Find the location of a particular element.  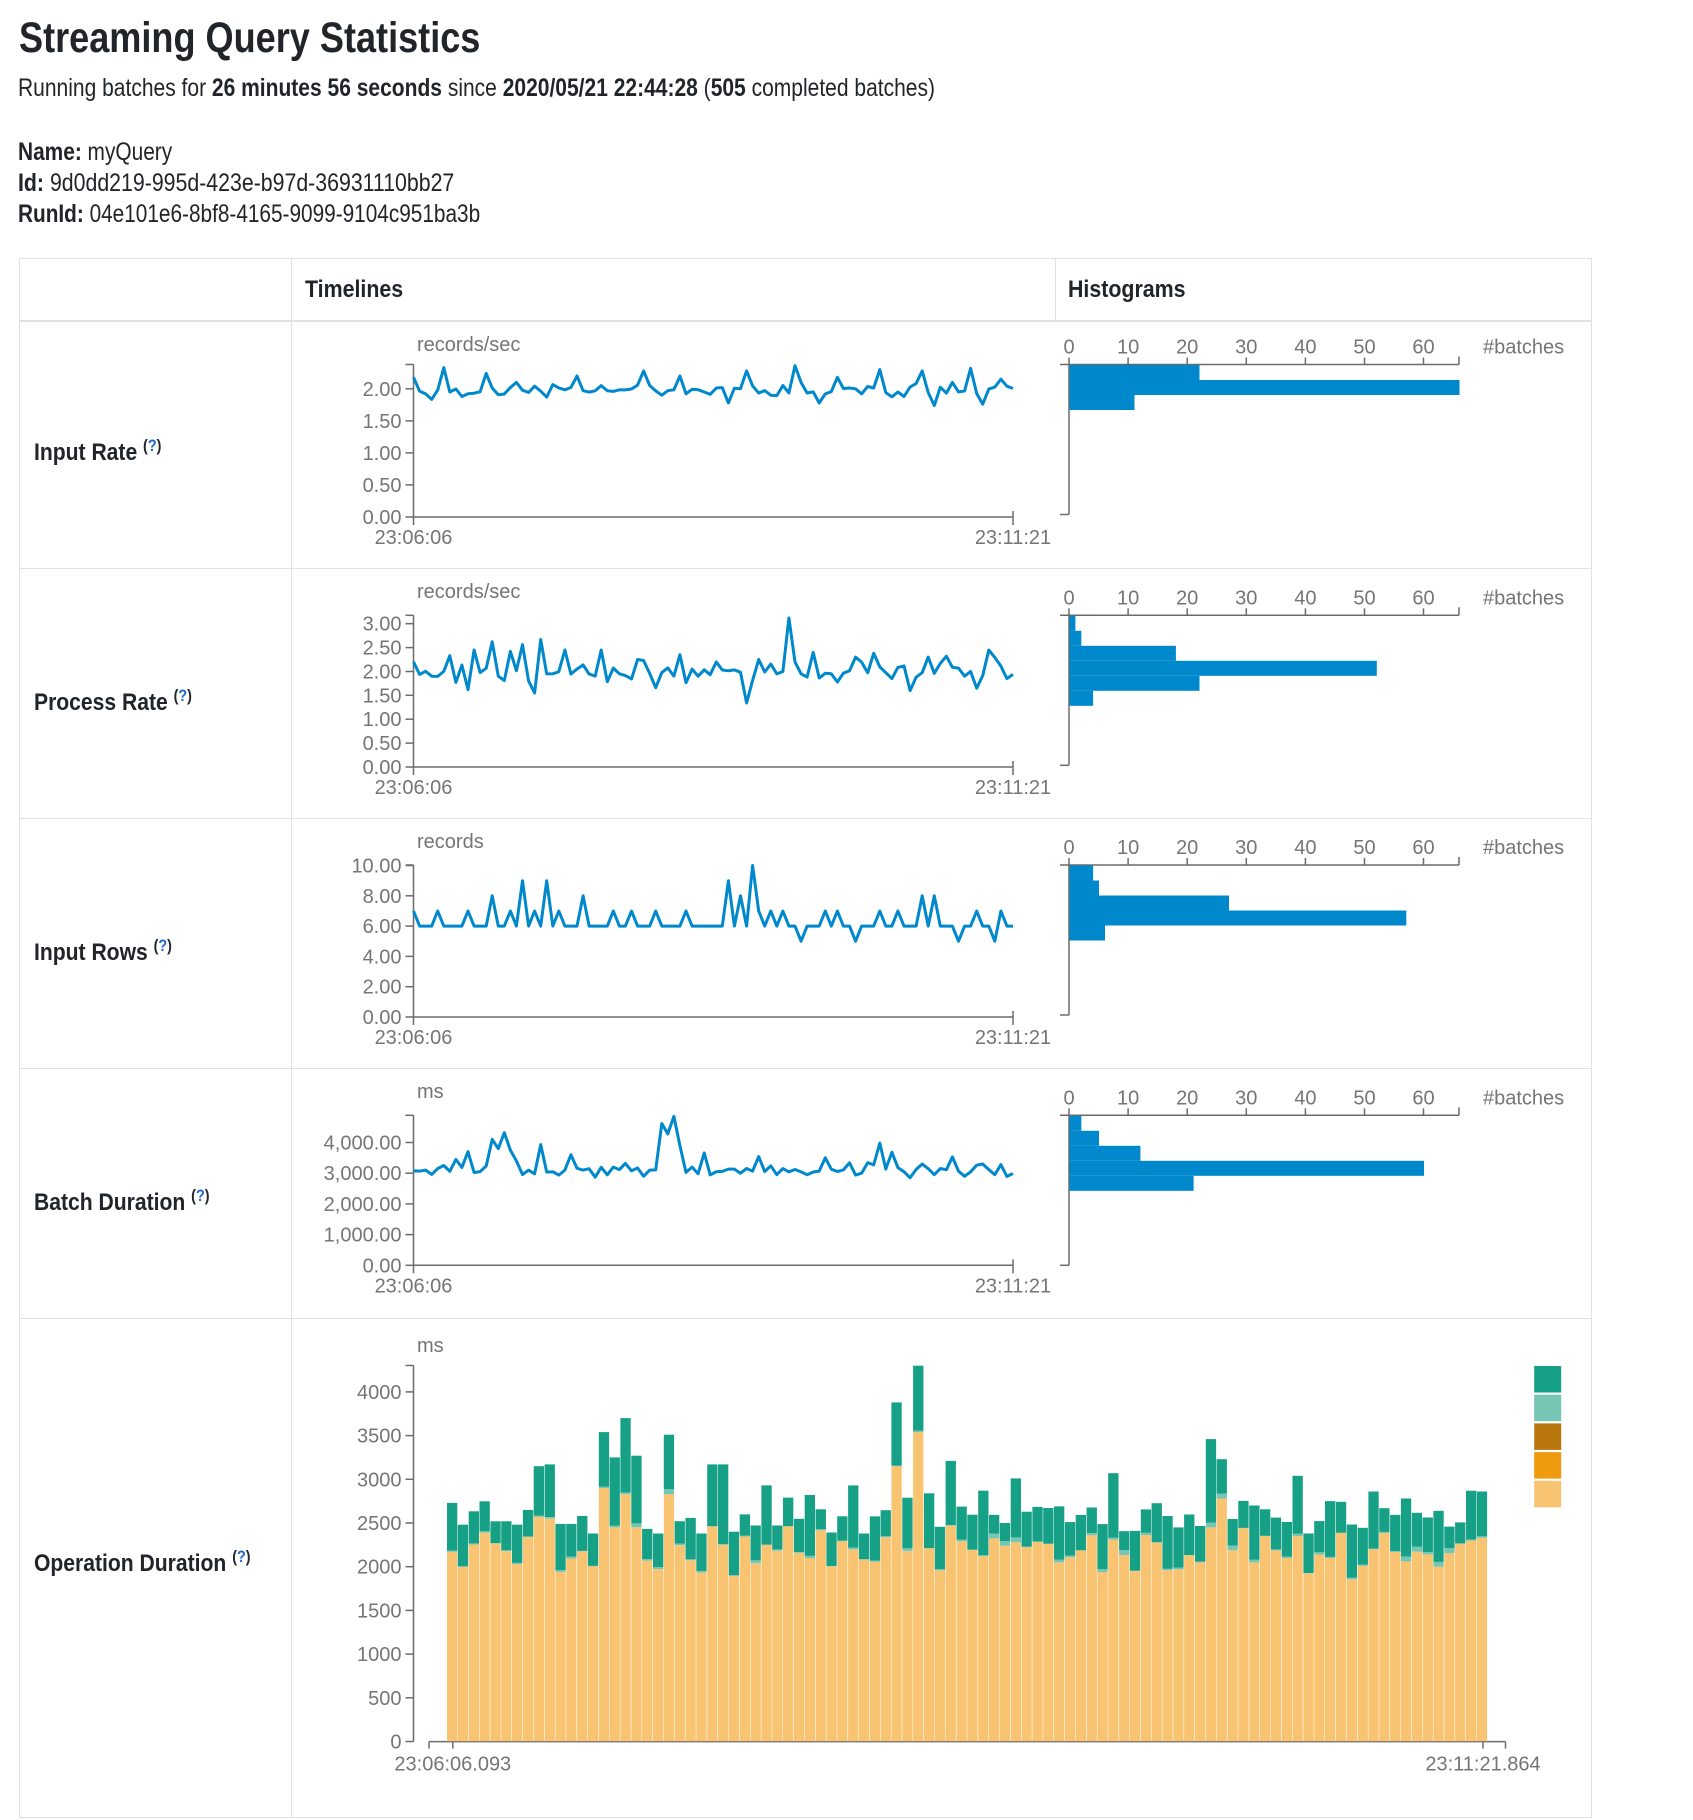

svg-text: 3.00 is located at coordinates (382, 625).